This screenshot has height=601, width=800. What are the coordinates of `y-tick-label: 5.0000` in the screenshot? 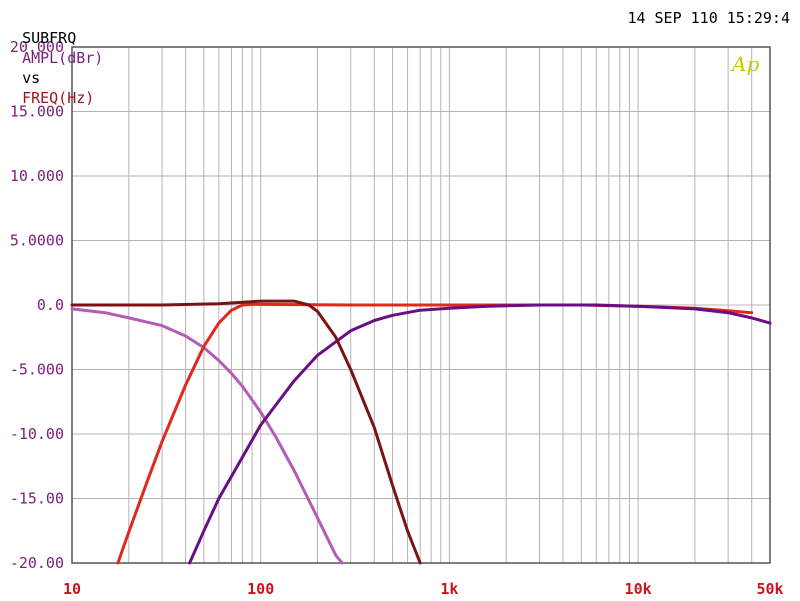 It's located at (37, 241).